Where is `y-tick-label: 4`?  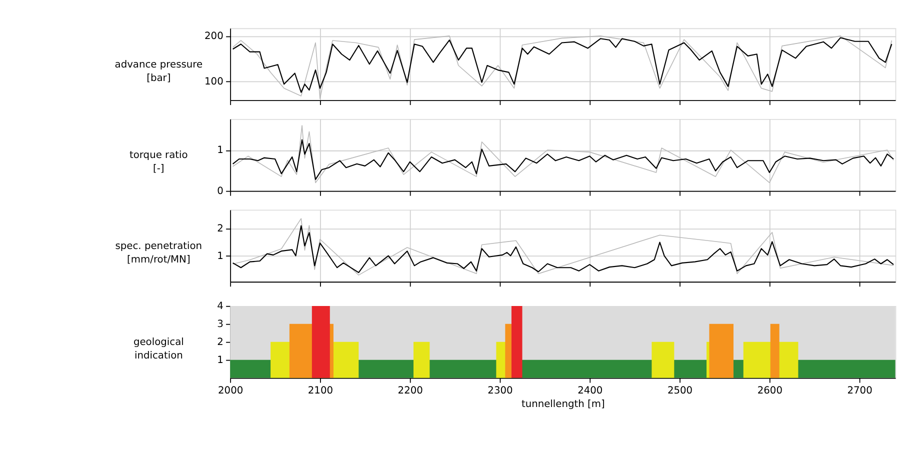
y-tick-label: 4 is located at coordinates (220, 306).